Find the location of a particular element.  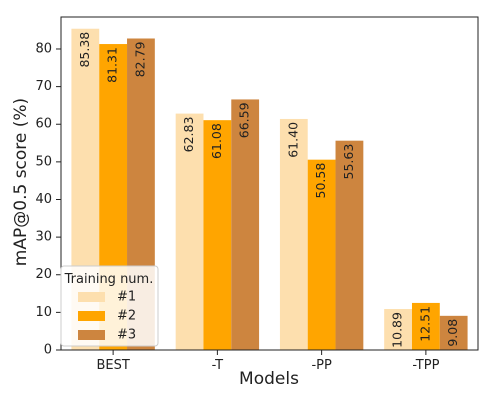

legend-box is located at coordinates (109, 306).